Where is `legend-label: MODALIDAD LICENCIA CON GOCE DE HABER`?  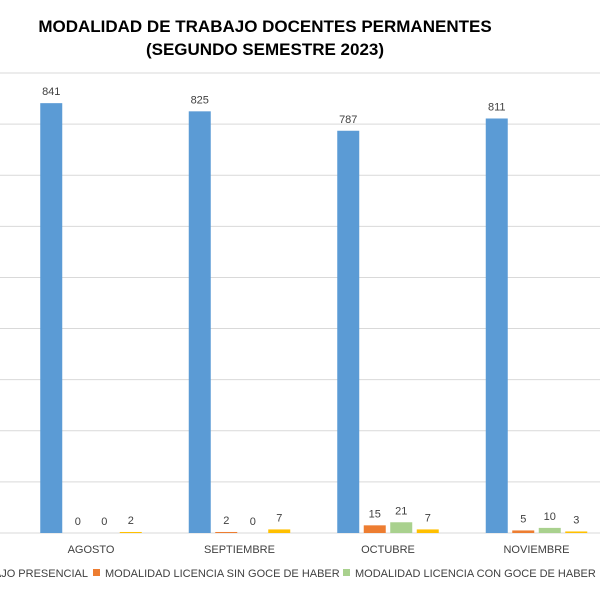
legend-label: MODALIDAD LICENCIA CON GOCE DE HABER is located at coordinates (475, 574).